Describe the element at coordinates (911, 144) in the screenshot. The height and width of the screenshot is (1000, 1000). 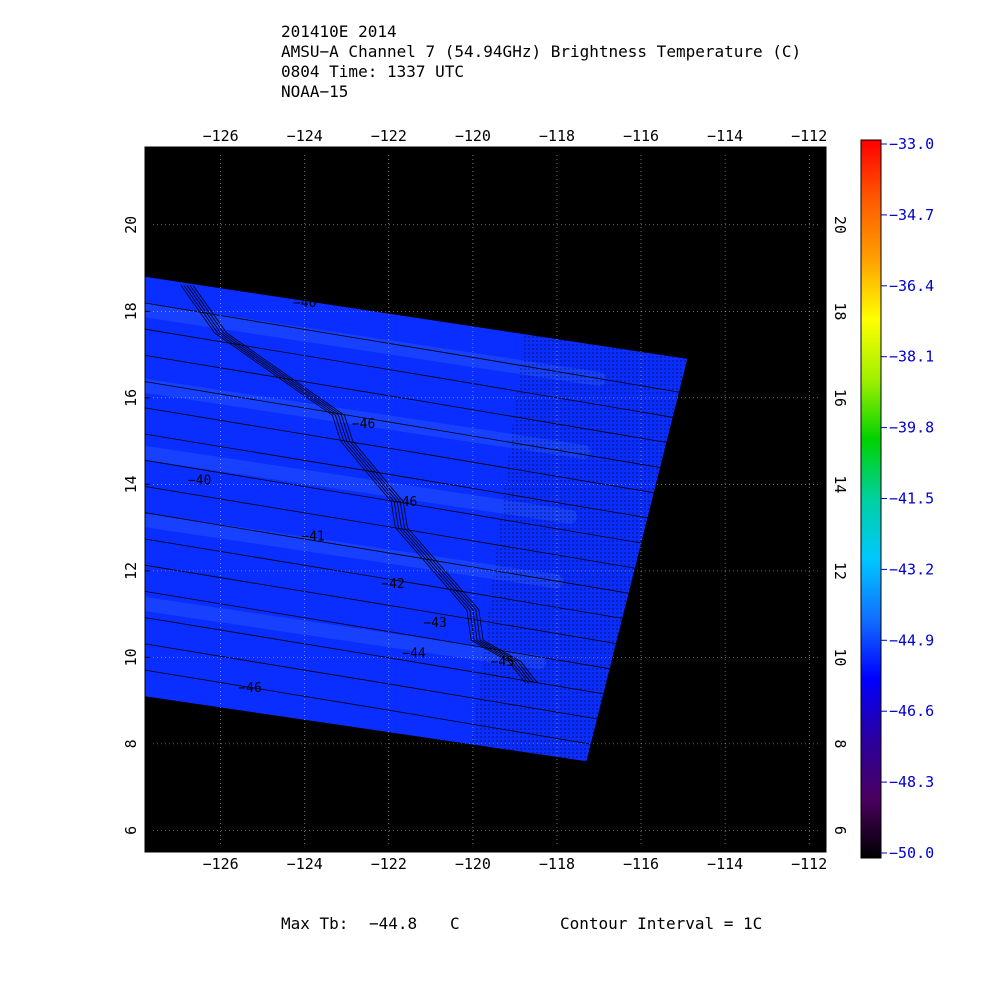
I see `colorbar-tick-label: −33.0` at that location.